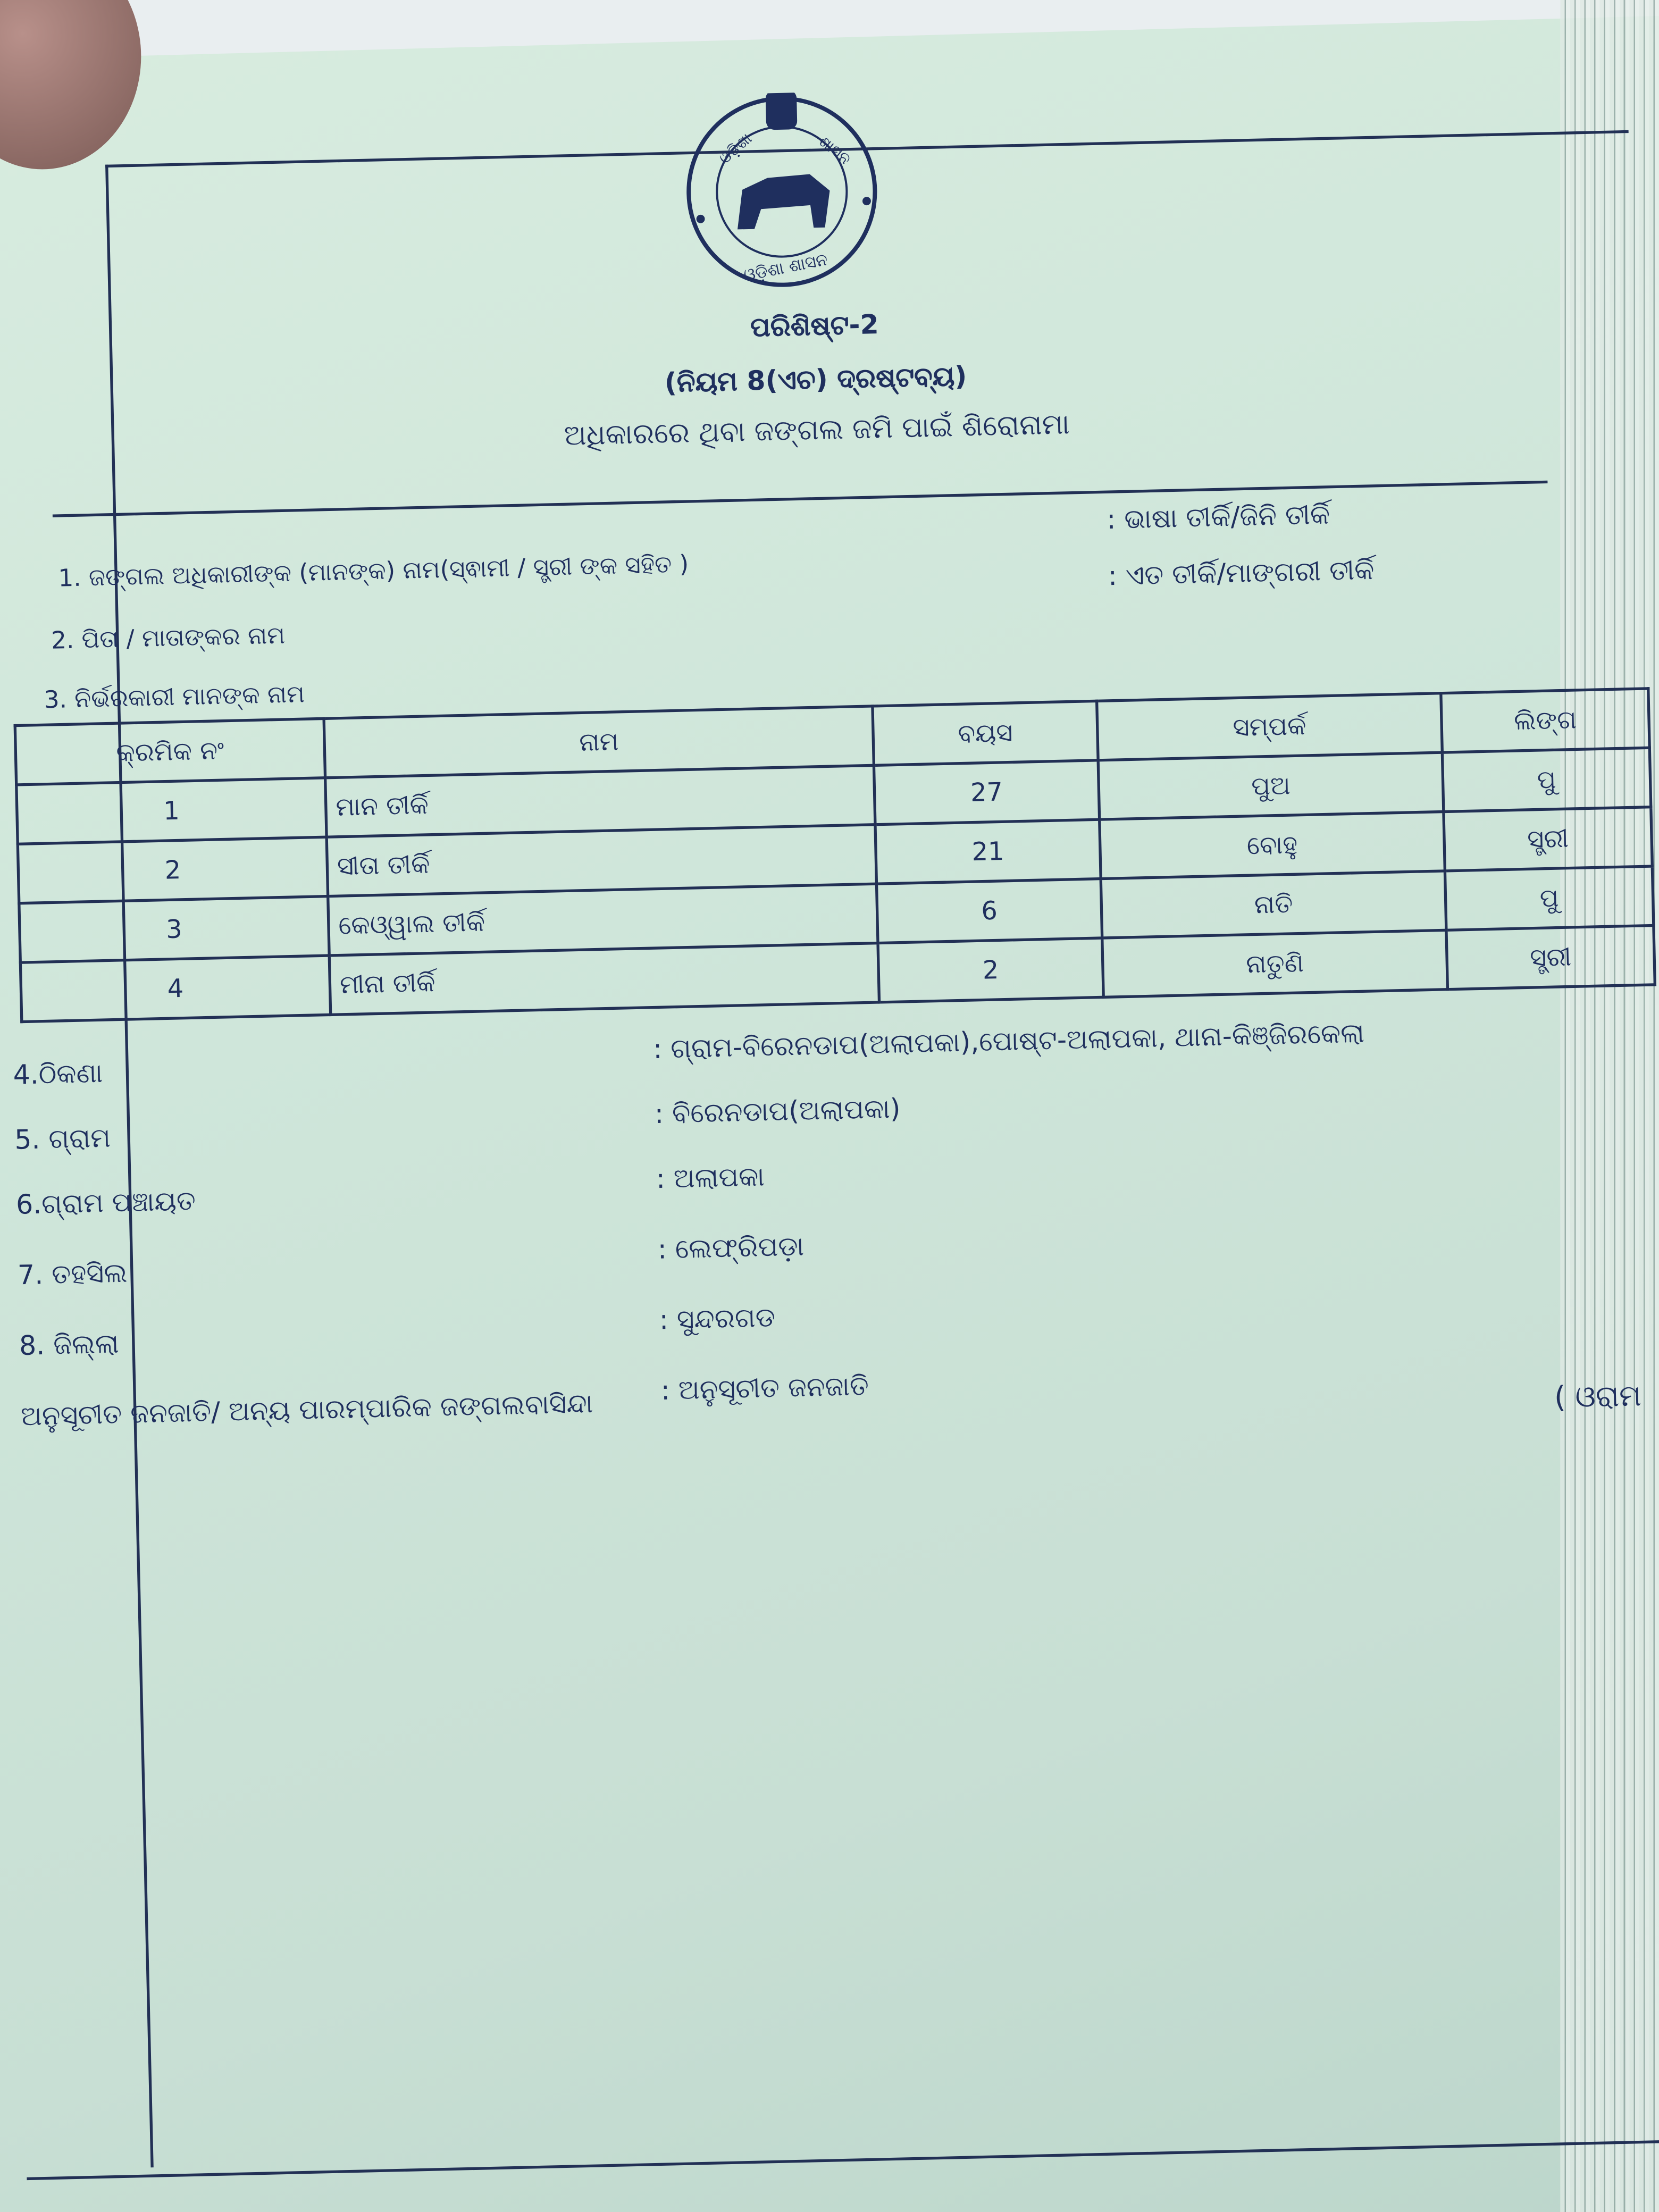  What do you see at coordinates (69, 1345) in the screenshot?
I see `field-label-district: 8. ଜିଲ୍ଲା` at bounding box center [69, 1345].